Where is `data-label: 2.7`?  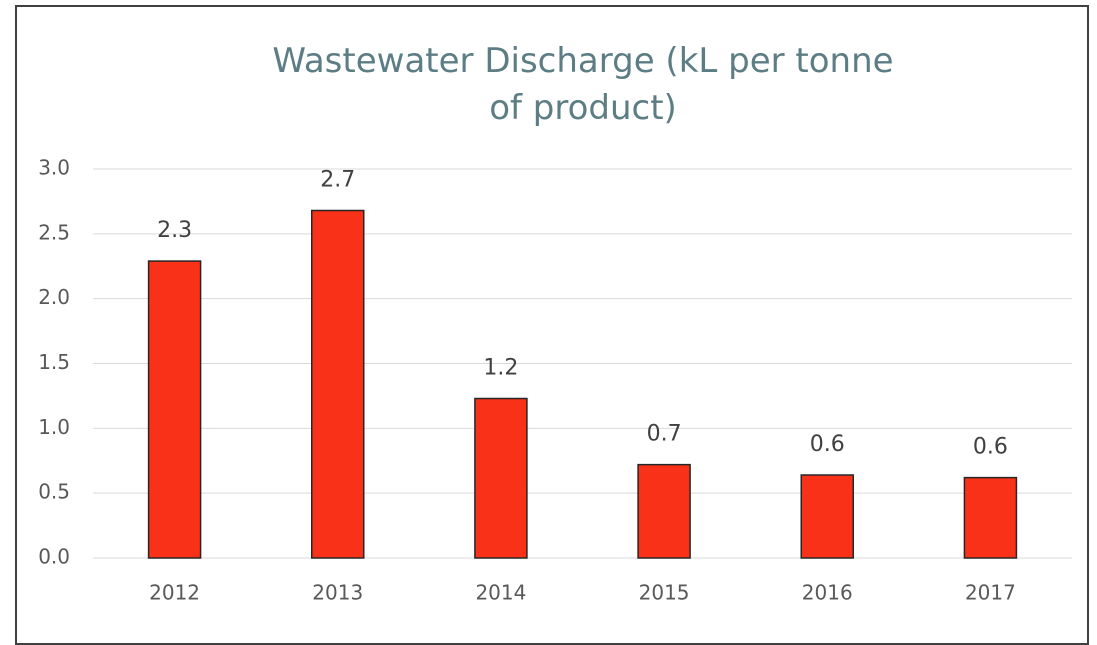 data-label: 2.7 is located at coordinates (337, 179).